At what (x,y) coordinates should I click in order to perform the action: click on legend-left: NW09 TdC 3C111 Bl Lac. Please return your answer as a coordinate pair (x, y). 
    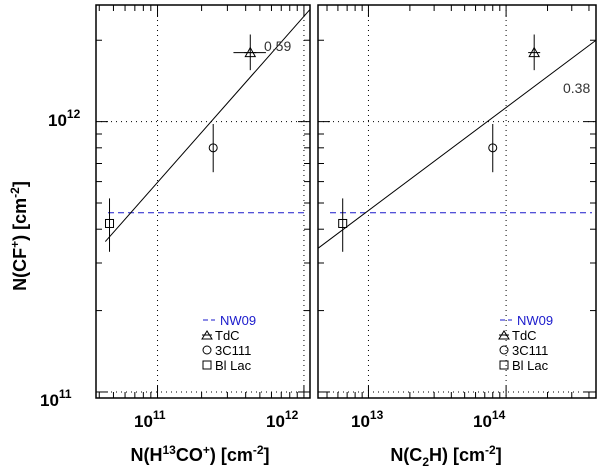
    Looking at the image, I should click on (228, 343).